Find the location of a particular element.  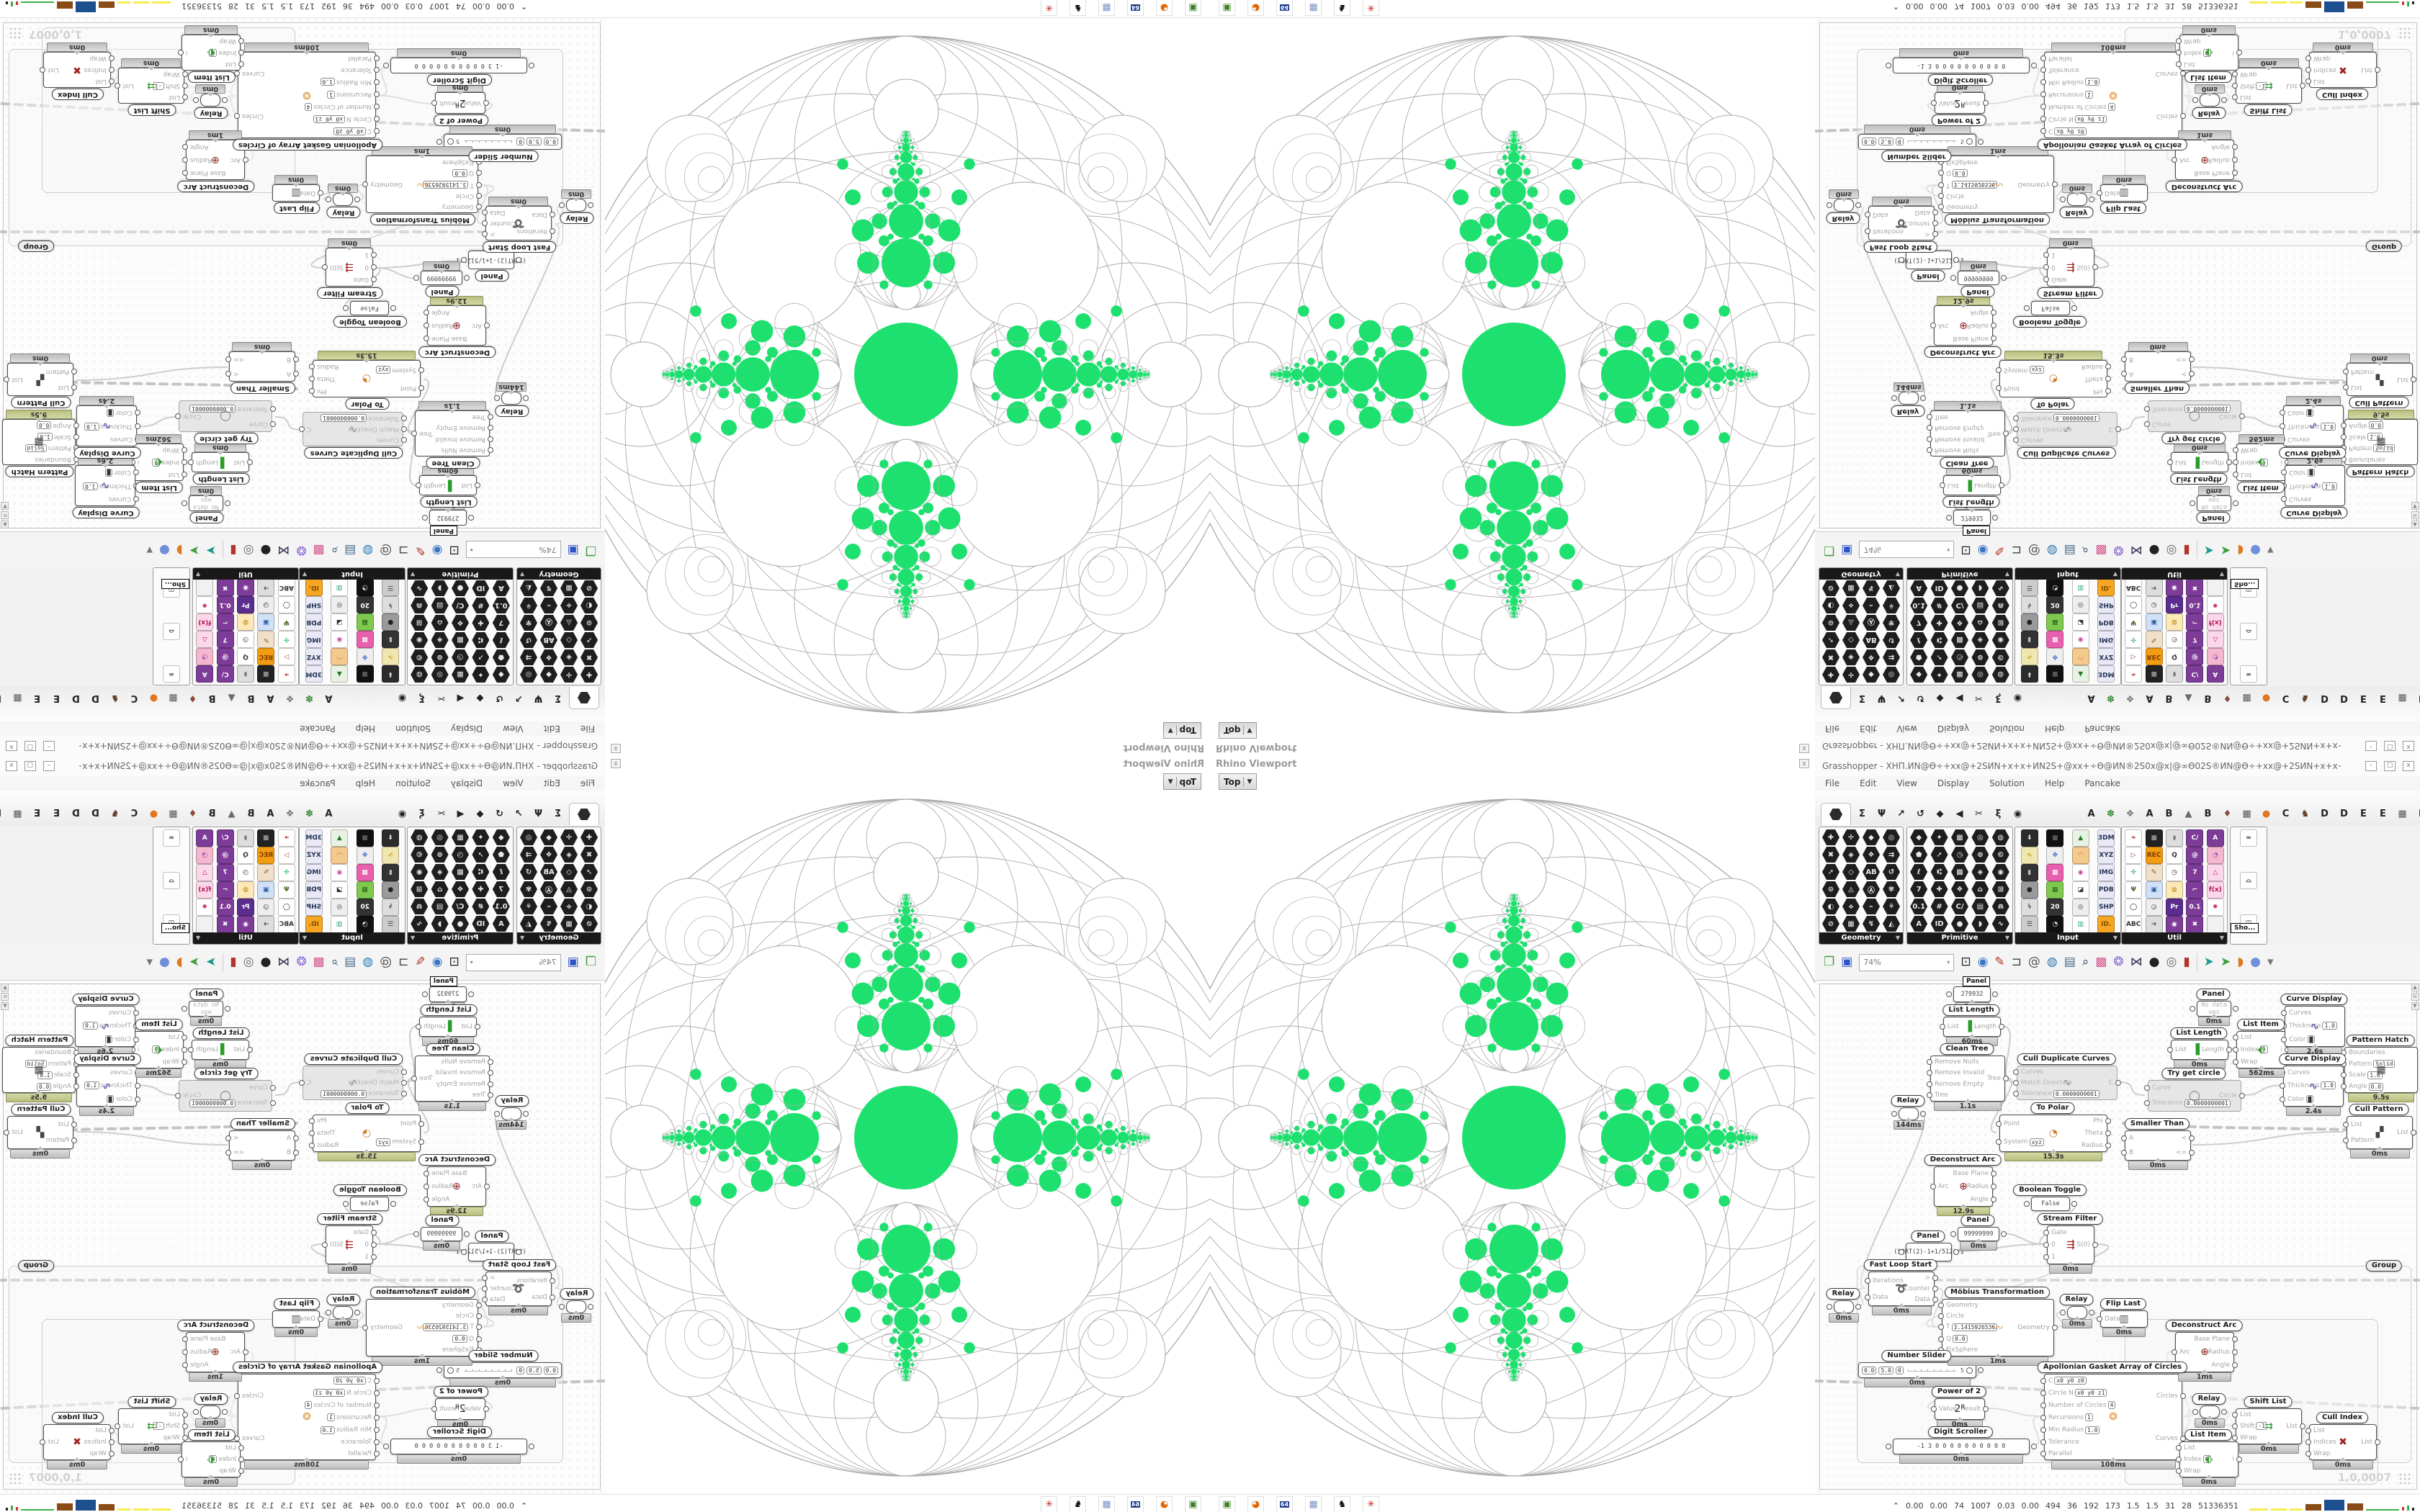

component-icon: ⋒ is located at coordinates (2000, 605).